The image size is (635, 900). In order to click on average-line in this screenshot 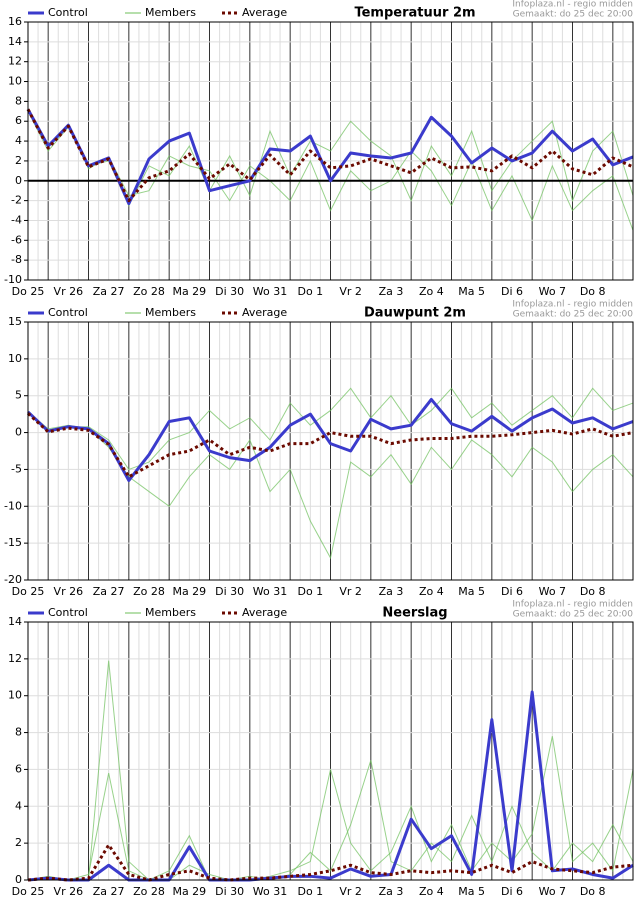, I will do `click(330, 155)`.